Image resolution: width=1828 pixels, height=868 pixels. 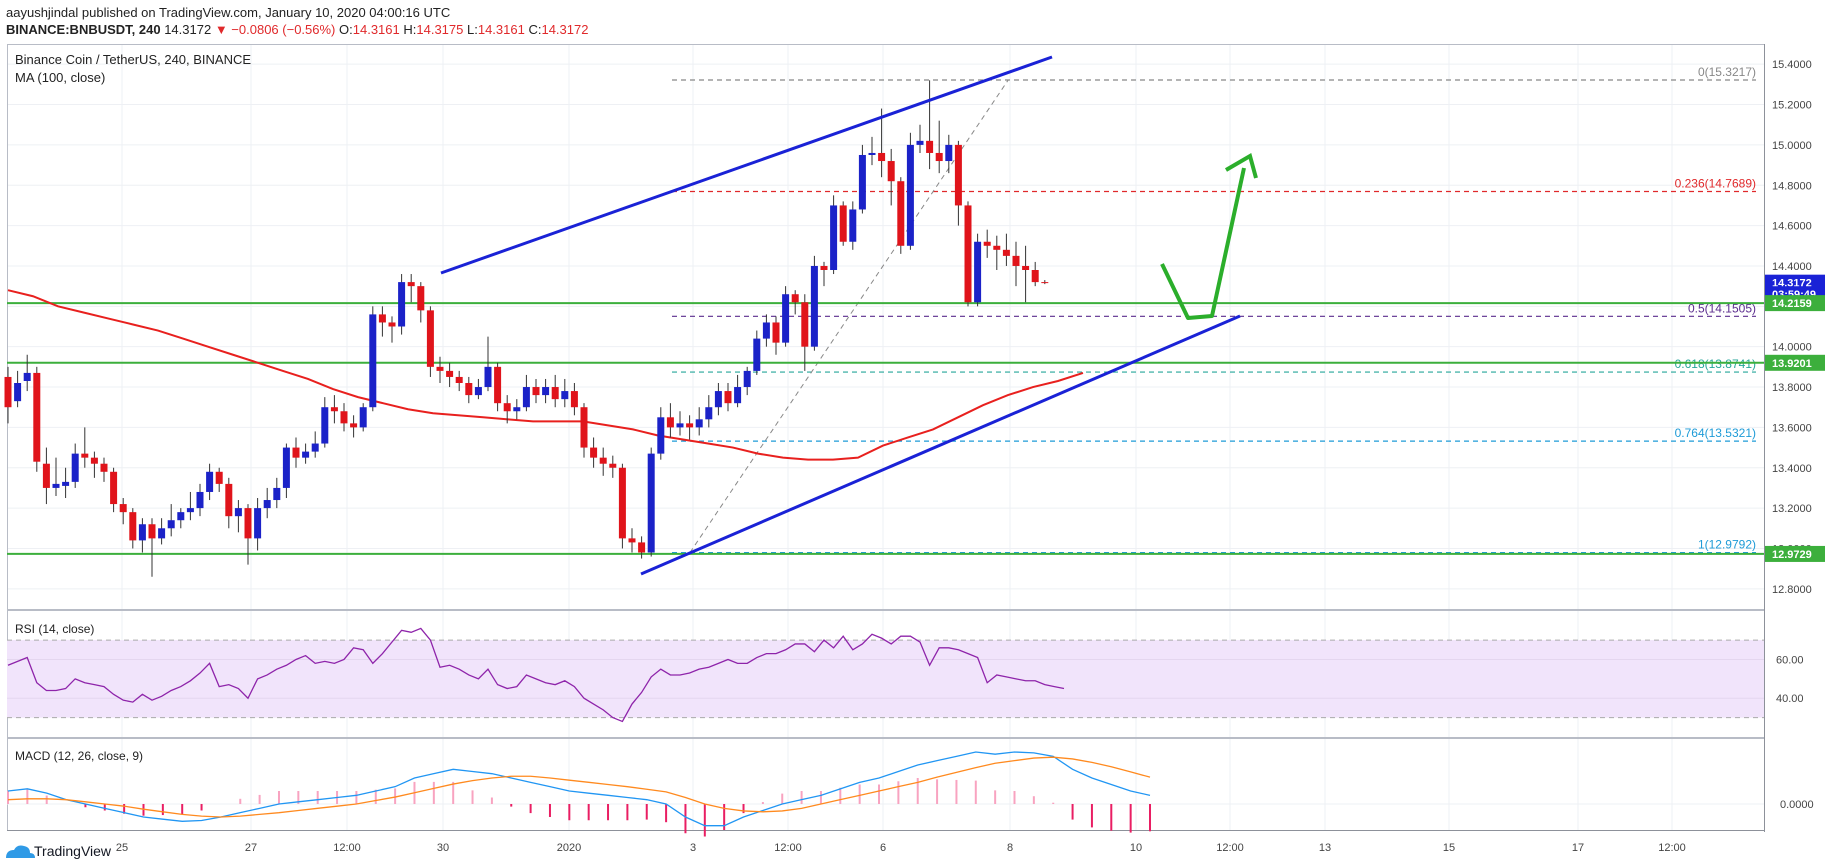 I want to click on lower-trend-line, so click(x=940, y=445).